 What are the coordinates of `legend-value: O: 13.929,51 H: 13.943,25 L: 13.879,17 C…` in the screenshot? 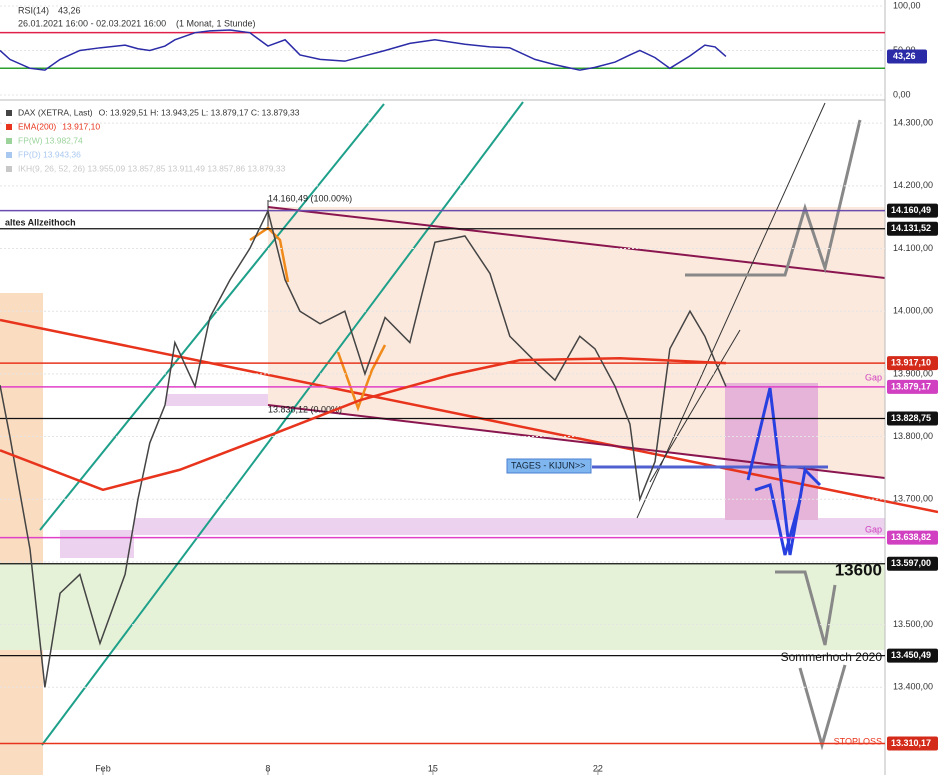 It's located at (199, 112).